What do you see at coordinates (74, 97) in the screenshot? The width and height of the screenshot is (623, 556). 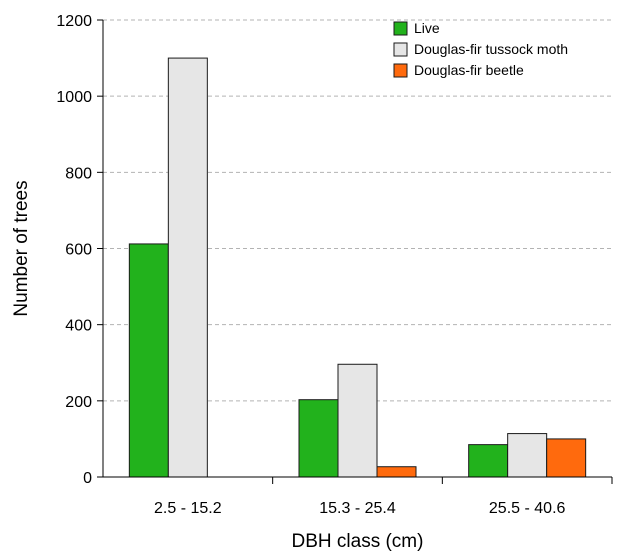 I see `y-tick-label: 1000` at bounding box center [74, 97].